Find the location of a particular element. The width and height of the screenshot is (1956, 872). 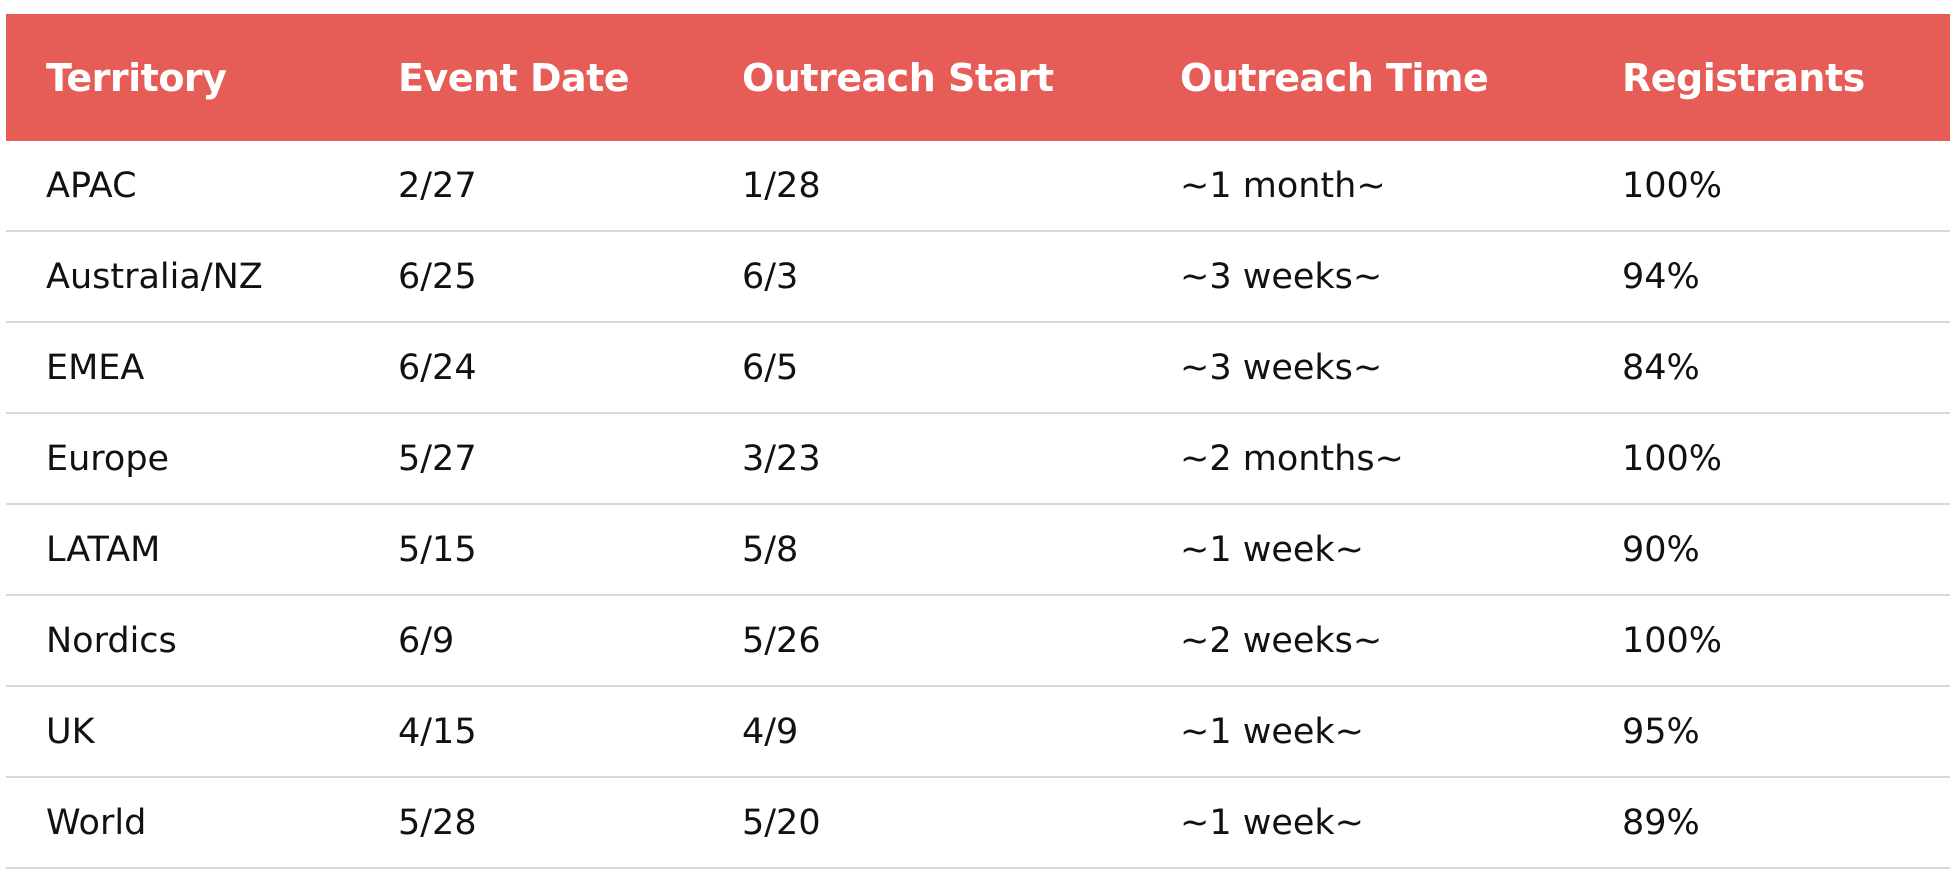

cell-registrants: 90% is located at coordinates (1786, 550).